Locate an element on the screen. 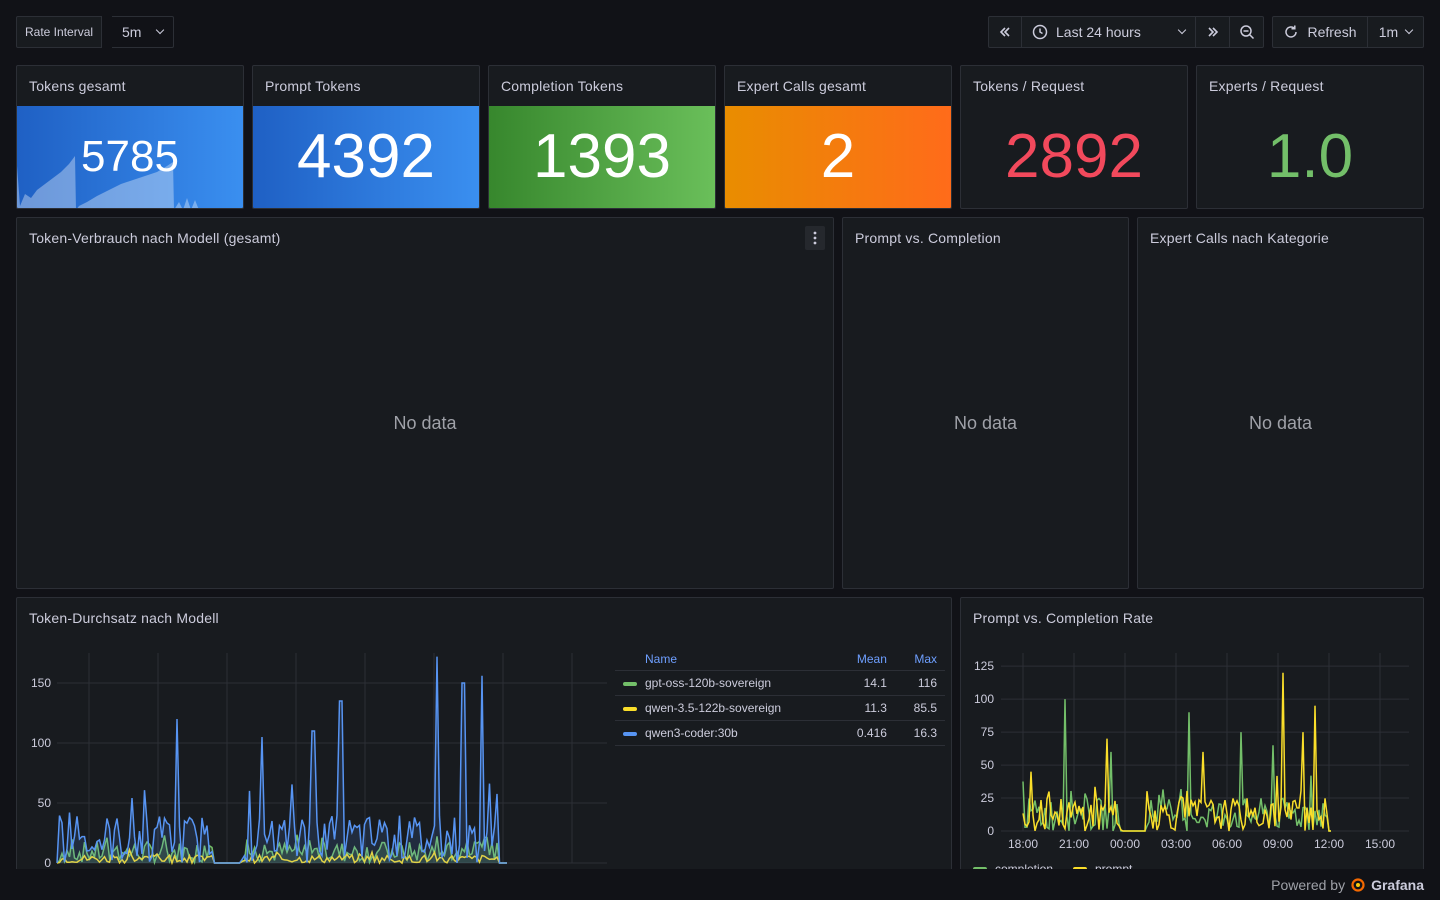 The height and width of the screenshot is (900, 1440). time-range-picker: Last 24 hours is located at coordinates (1109, 32).